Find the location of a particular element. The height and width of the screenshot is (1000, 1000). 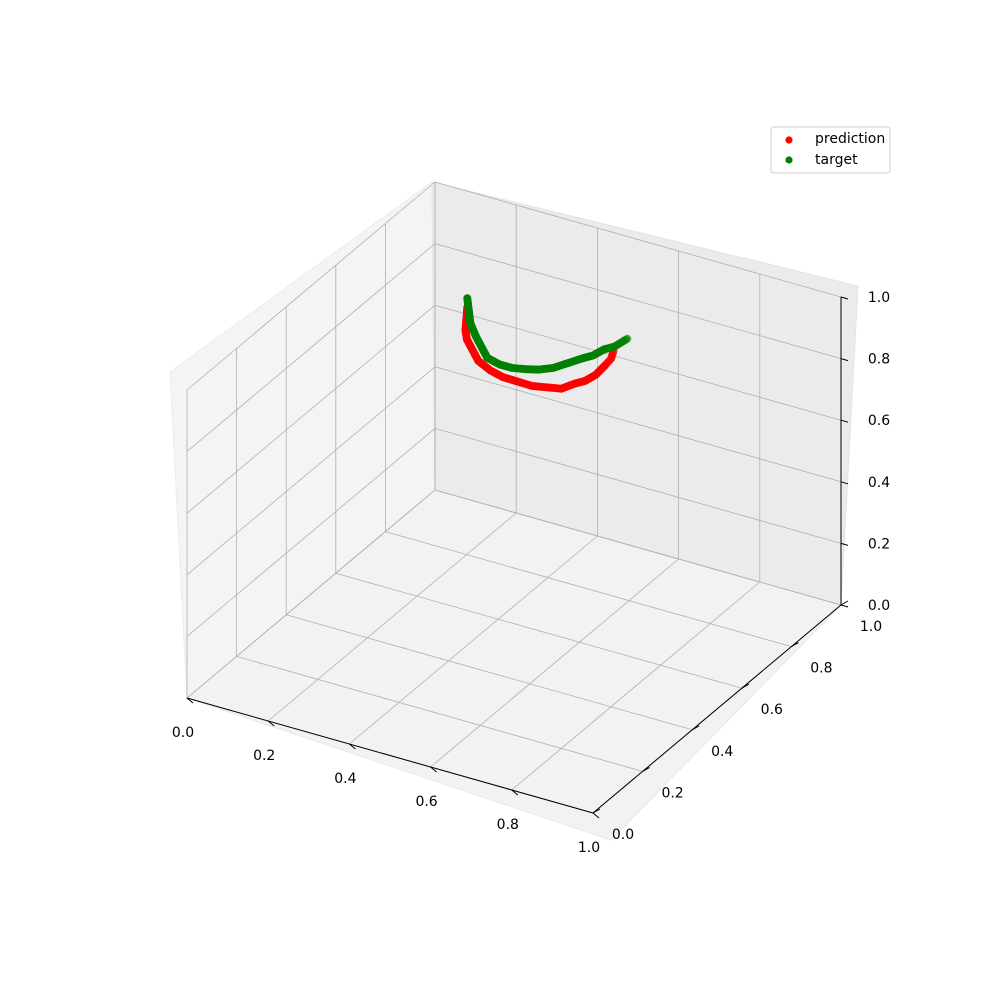

y-axis-line is located at coordinates (717, 709).